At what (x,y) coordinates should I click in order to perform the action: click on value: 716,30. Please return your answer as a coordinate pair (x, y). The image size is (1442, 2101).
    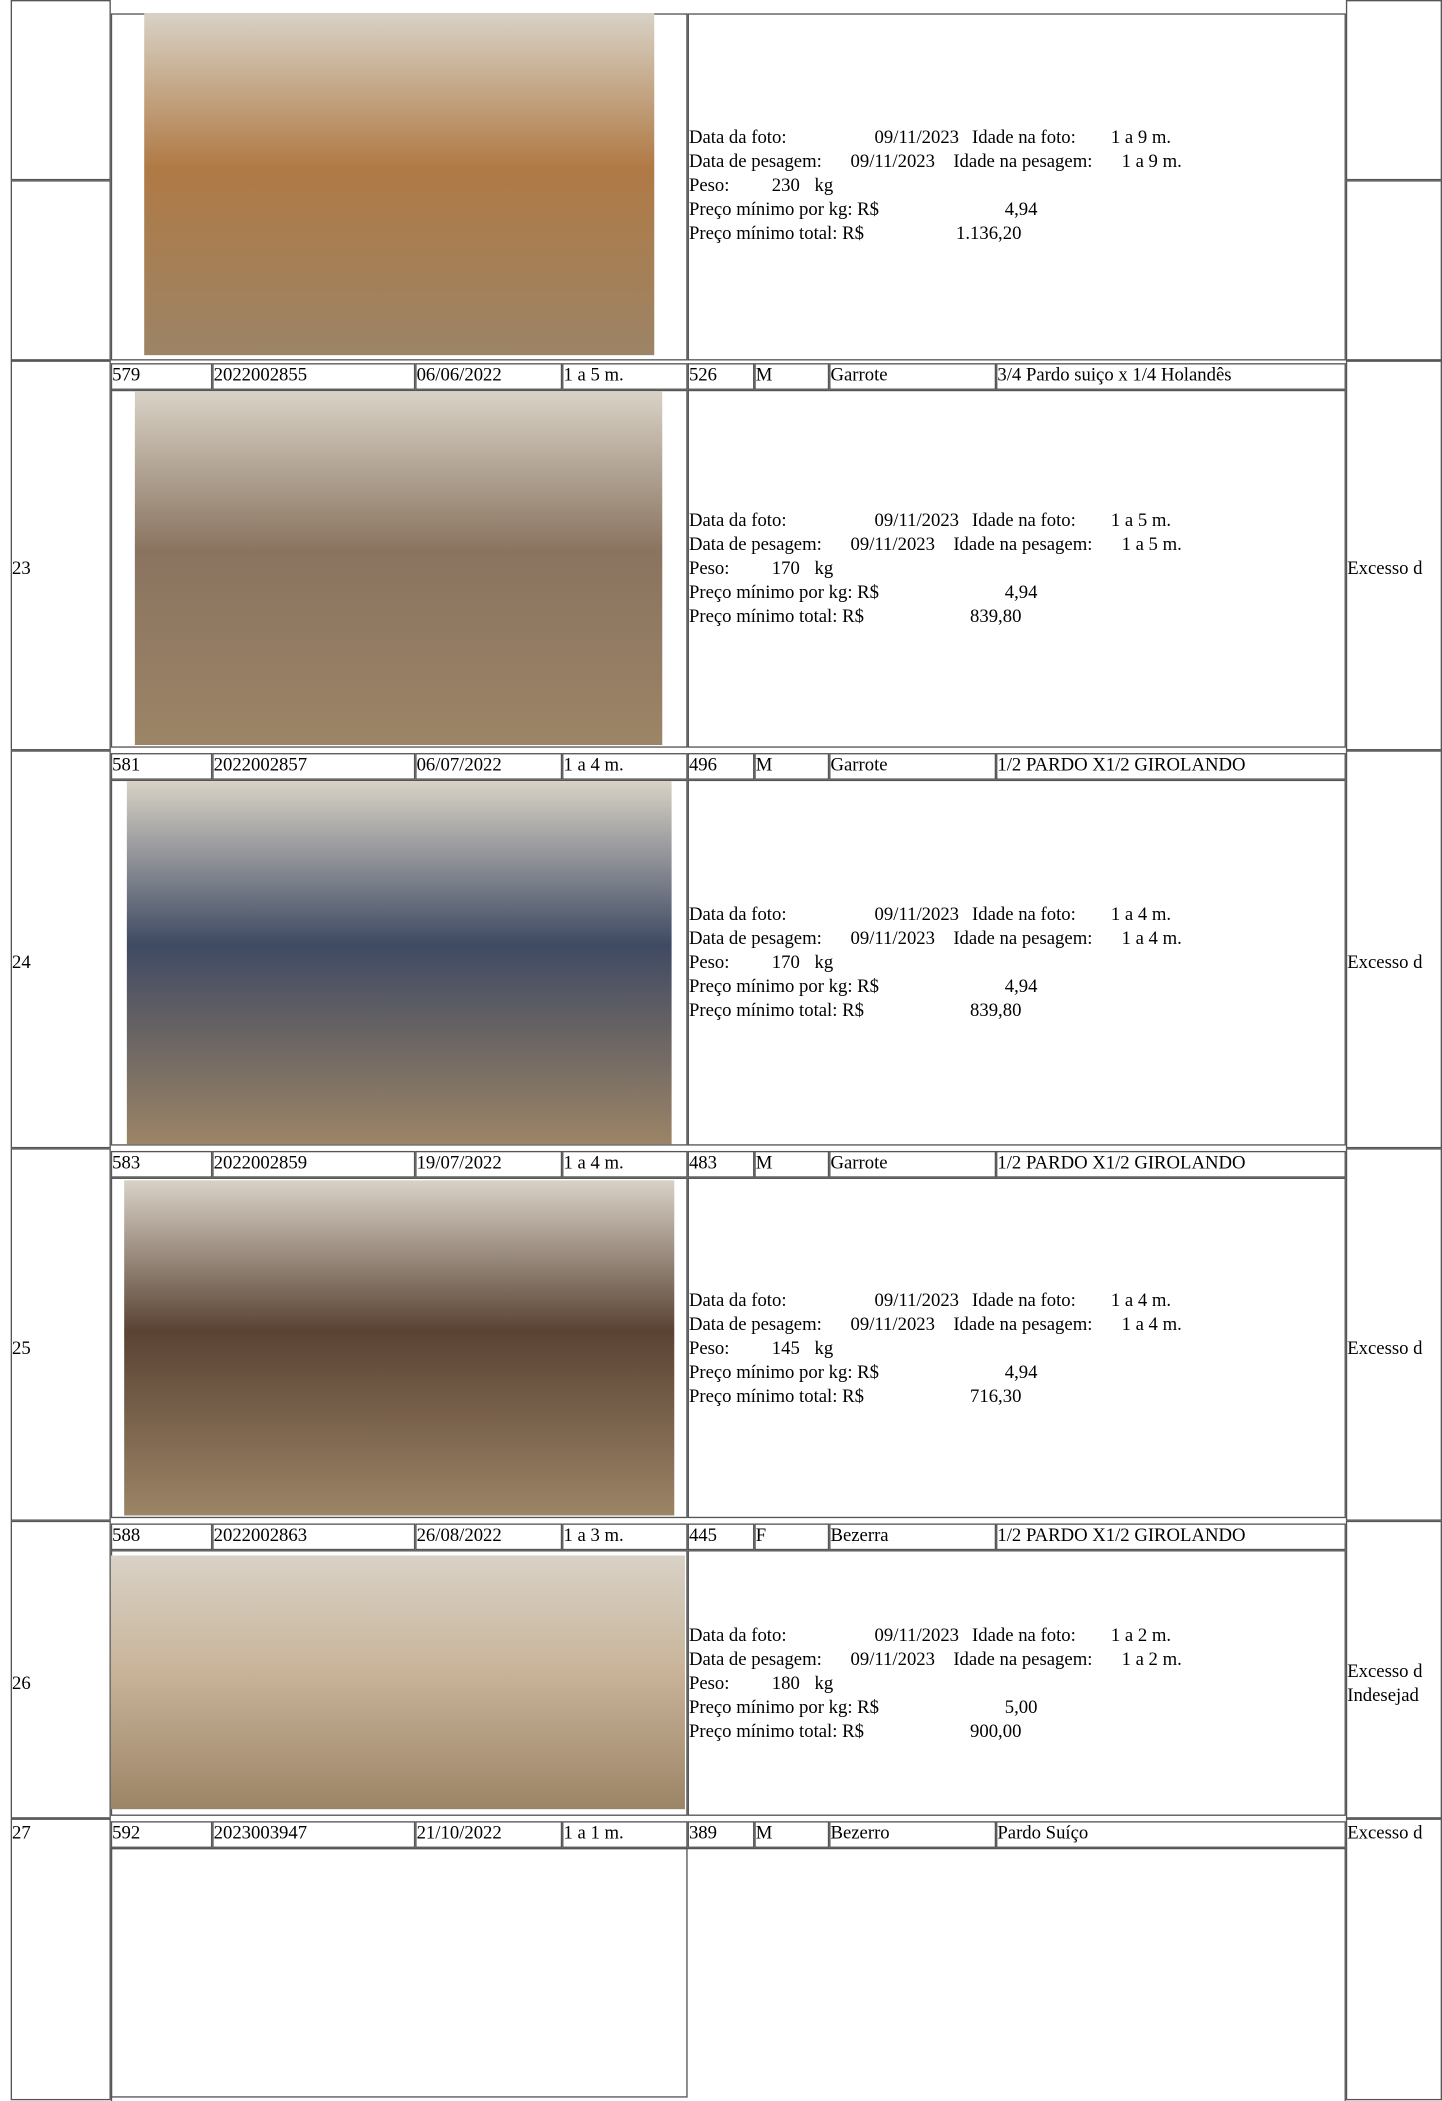
    Looking at the image, I should click on (996, 1396).